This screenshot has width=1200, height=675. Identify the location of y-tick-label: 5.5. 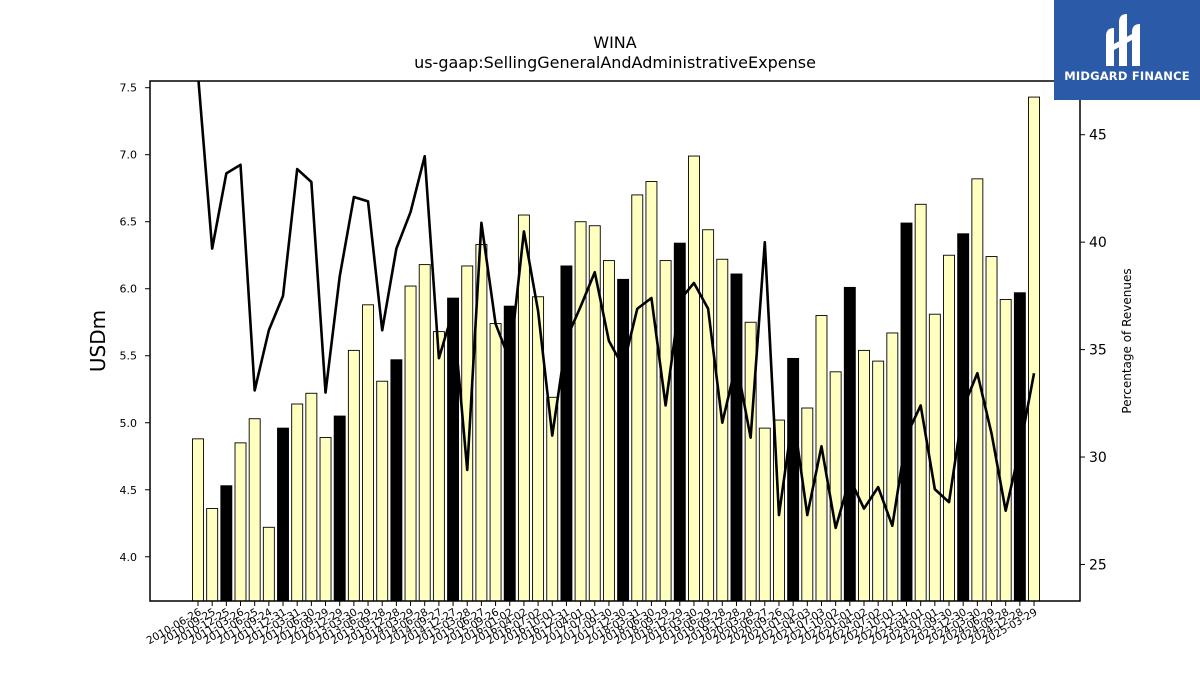
(129, 356).